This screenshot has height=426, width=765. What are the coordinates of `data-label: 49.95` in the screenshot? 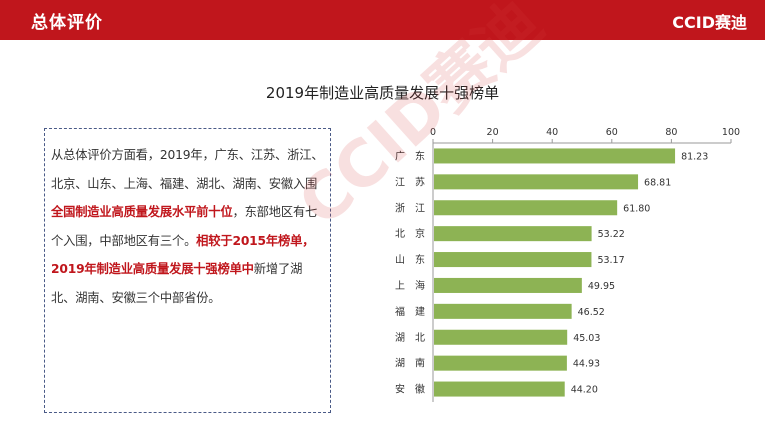 It's located at (601, 286).